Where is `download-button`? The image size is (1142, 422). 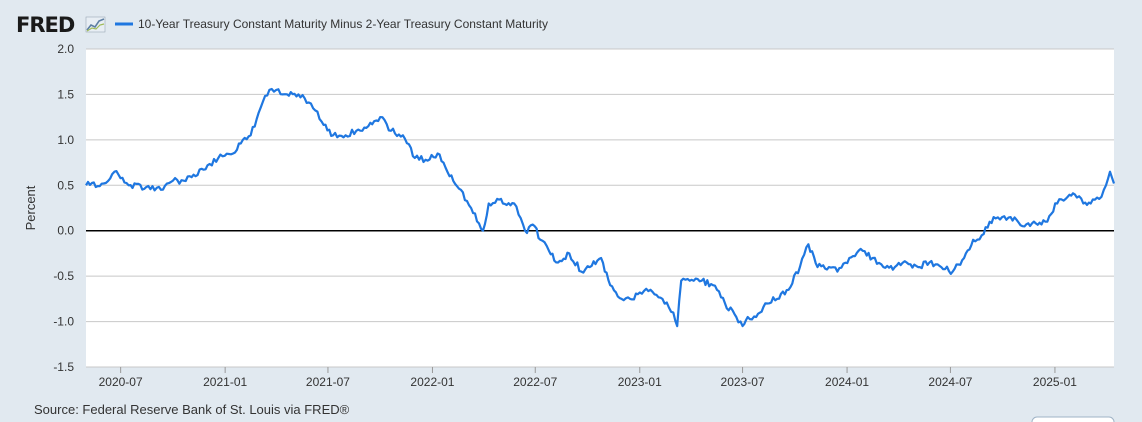 download-button is located at coordinates (1073, 419).